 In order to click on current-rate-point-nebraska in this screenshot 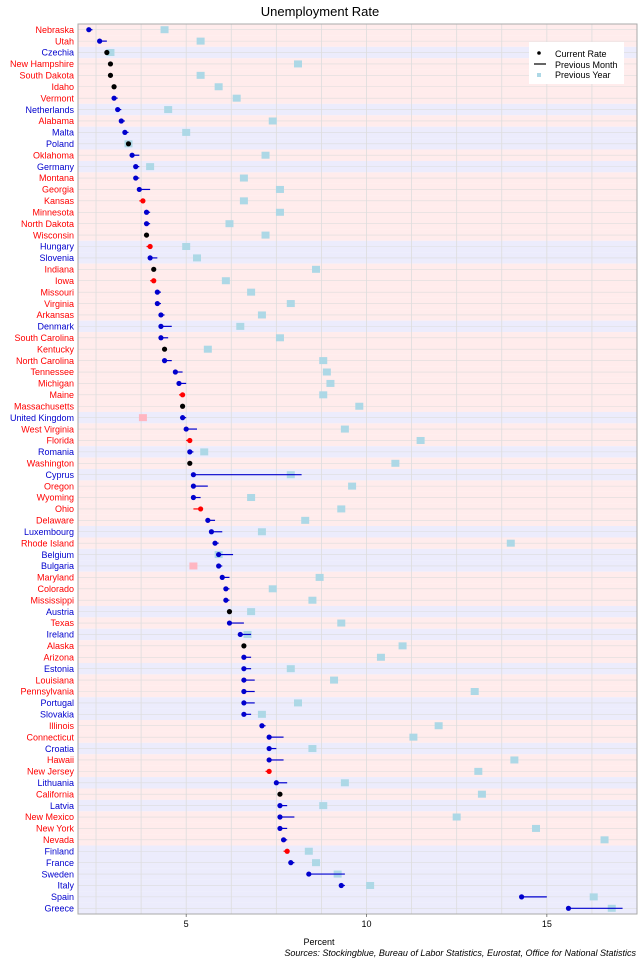, I will do `click(89, 30)`.